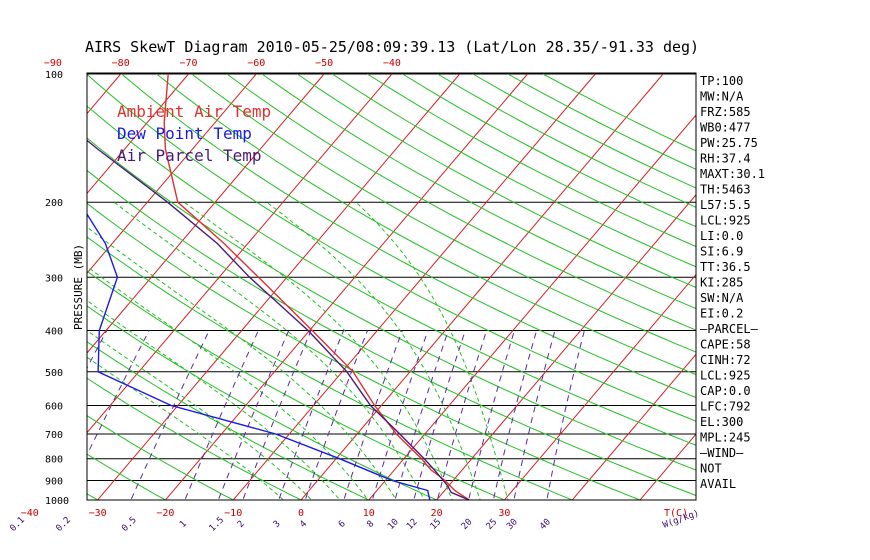 The width and height of the screenshot is (870, 560). What do you see at coordinates (725, 438) in the screenshot?
I see `stability-index-item: MPL:245` at bounding box center [725, 438].